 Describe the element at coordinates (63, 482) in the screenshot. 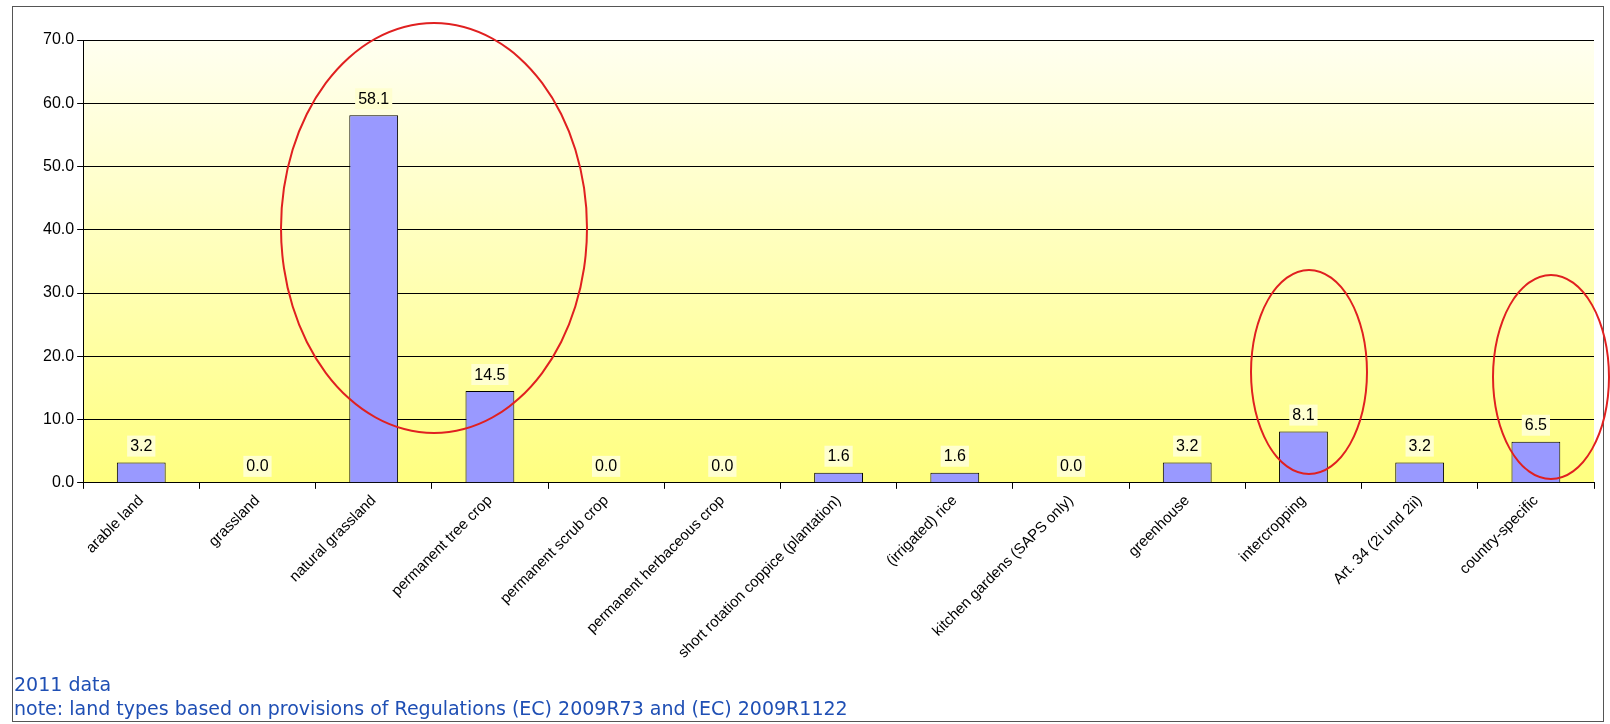

I see `y-tick-label: 0.0` at that location.